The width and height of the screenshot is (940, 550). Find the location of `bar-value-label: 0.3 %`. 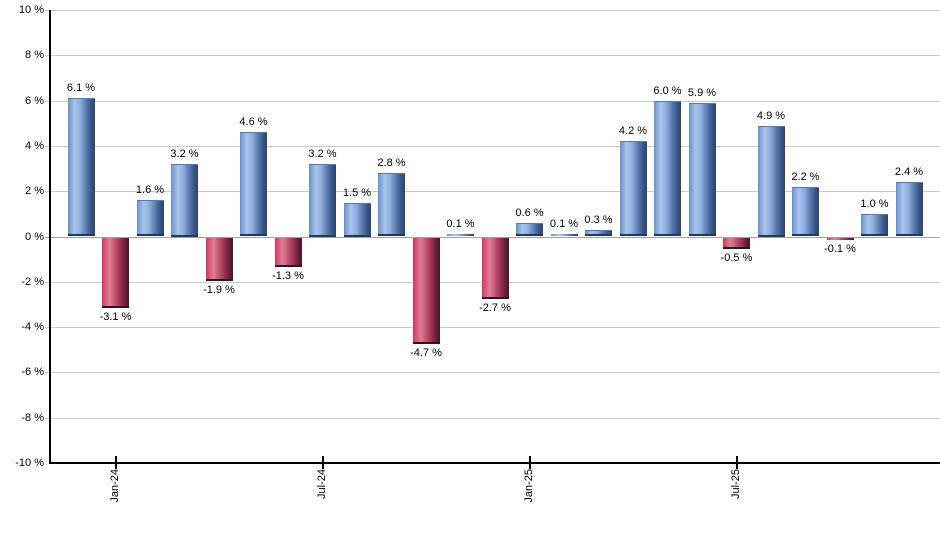

bar-value-label: 0.3 % is located at coordinates (598, 219).